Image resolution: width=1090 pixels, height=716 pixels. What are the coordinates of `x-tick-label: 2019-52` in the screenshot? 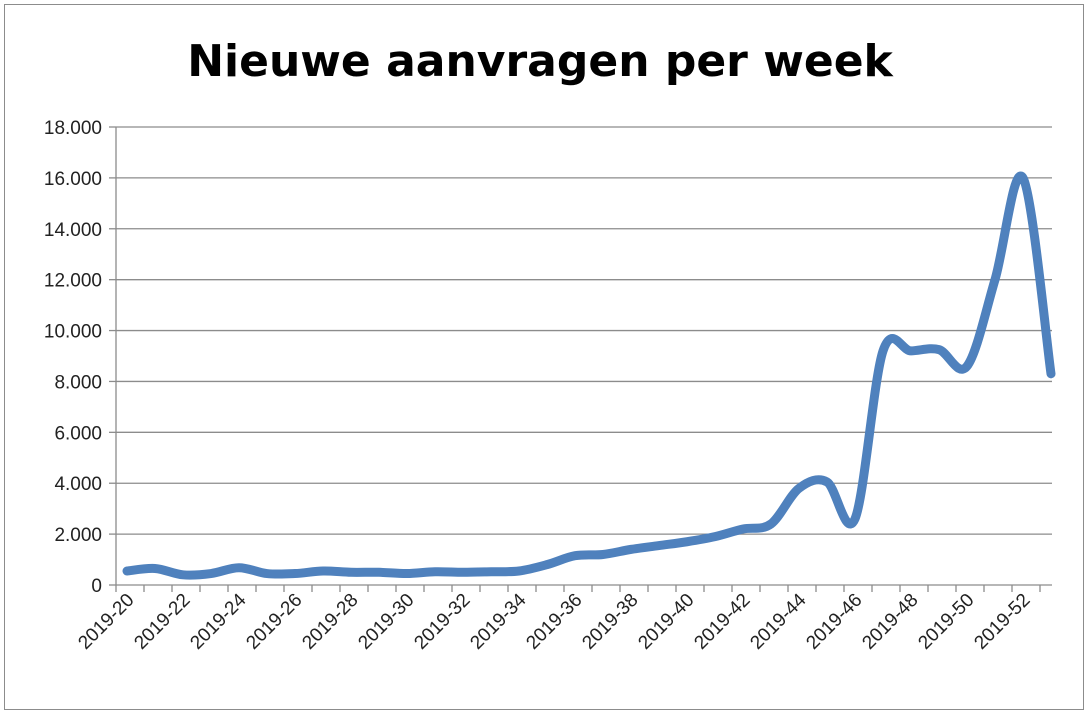 It's located at (1002, 622).